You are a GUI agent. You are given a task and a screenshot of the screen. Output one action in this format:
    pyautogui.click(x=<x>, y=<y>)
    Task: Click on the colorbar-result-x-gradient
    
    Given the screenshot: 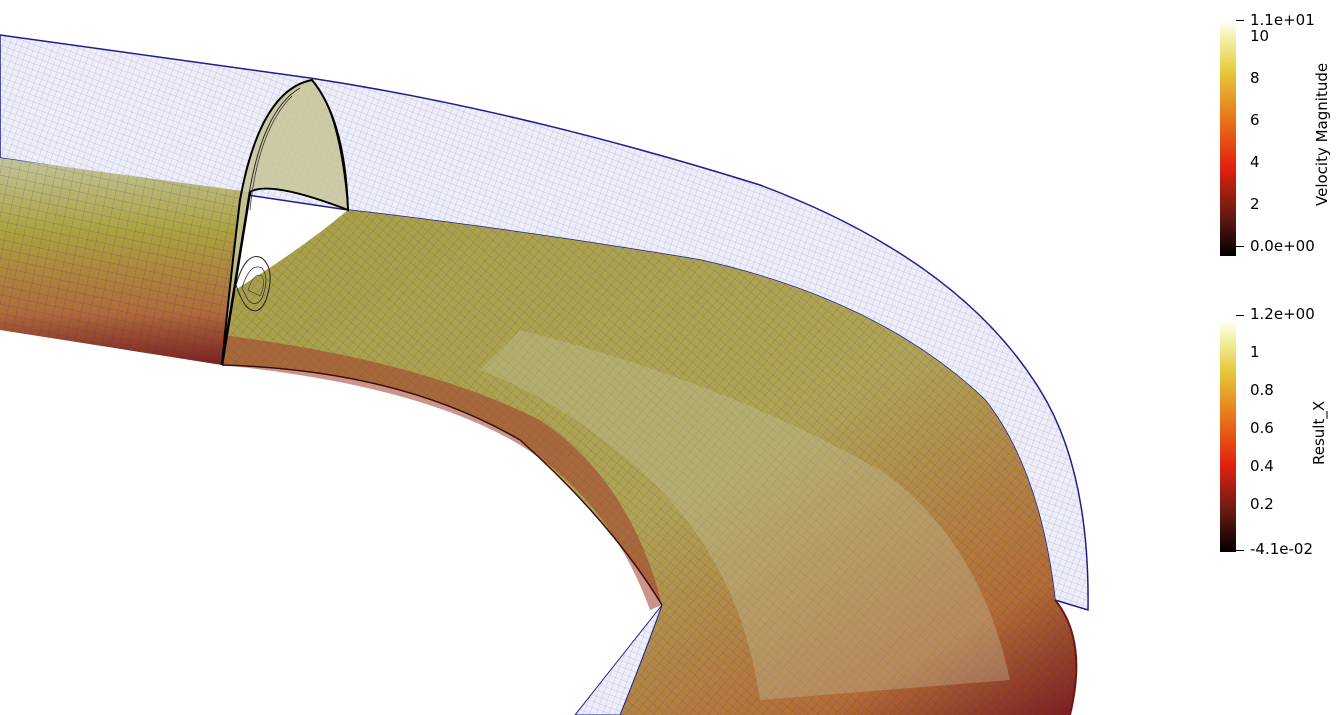 What is the action you would take?
    pyautogui.click(x=1228, y=436)
    